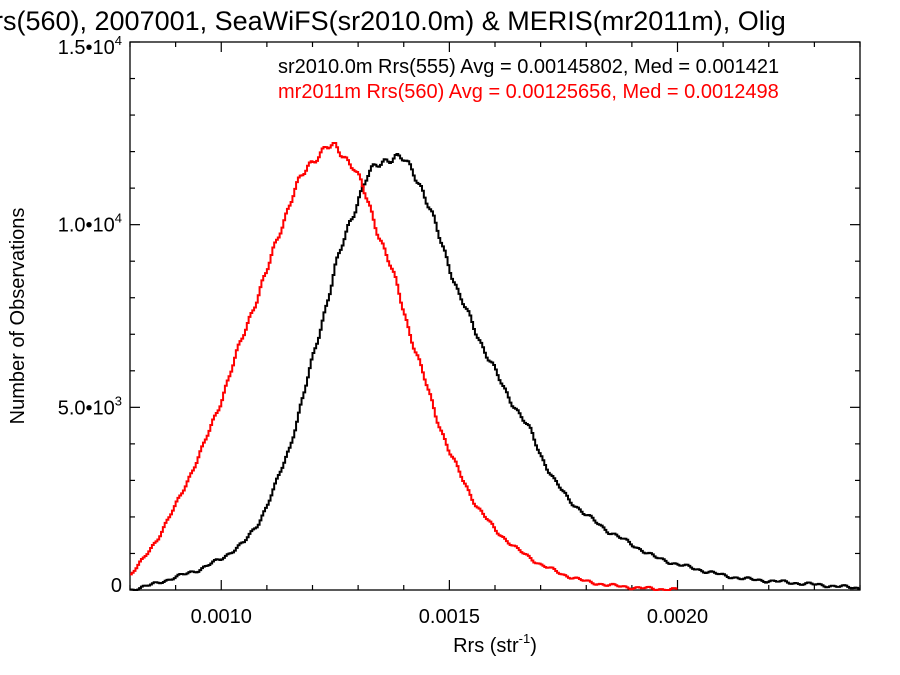 The height and width of the screenshot is (675, 900). I want to click on y-tick-label: 5.0•103, so click(90, 406).